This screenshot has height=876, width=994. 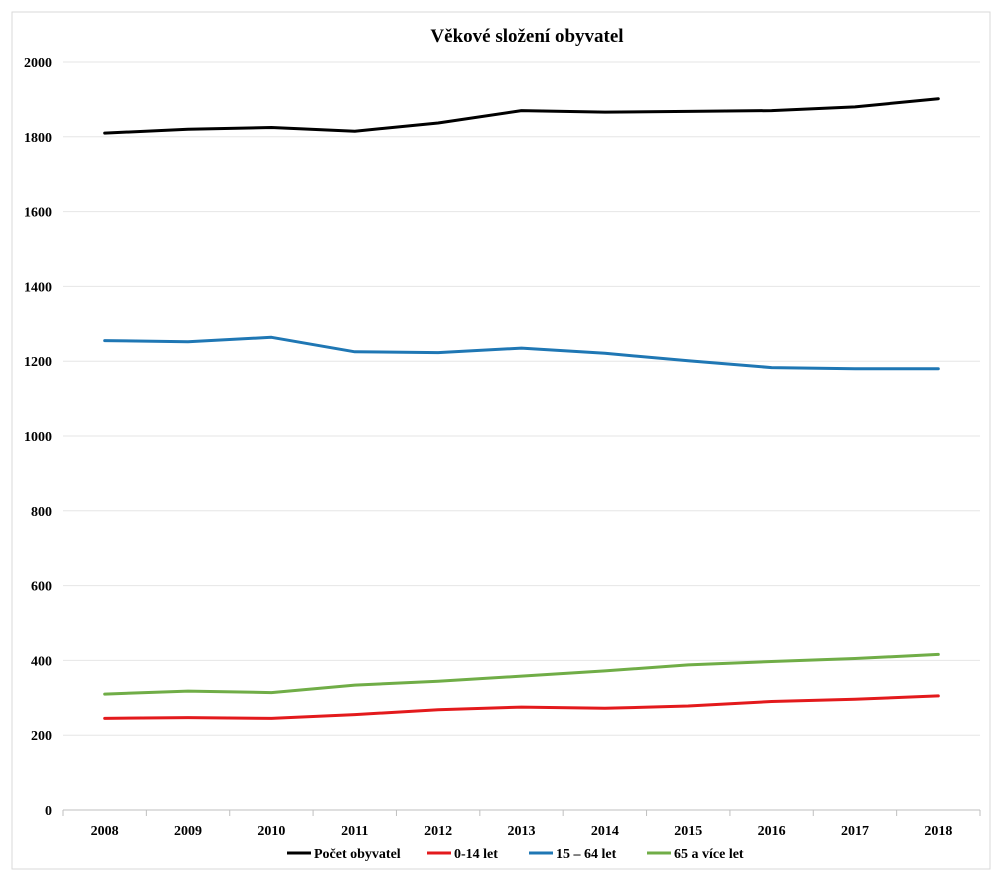 What do you see at coordinates (357, 854) in the screenshot?
I see `legend-label: Počet obyvatel` at bounding box center [357, 854].